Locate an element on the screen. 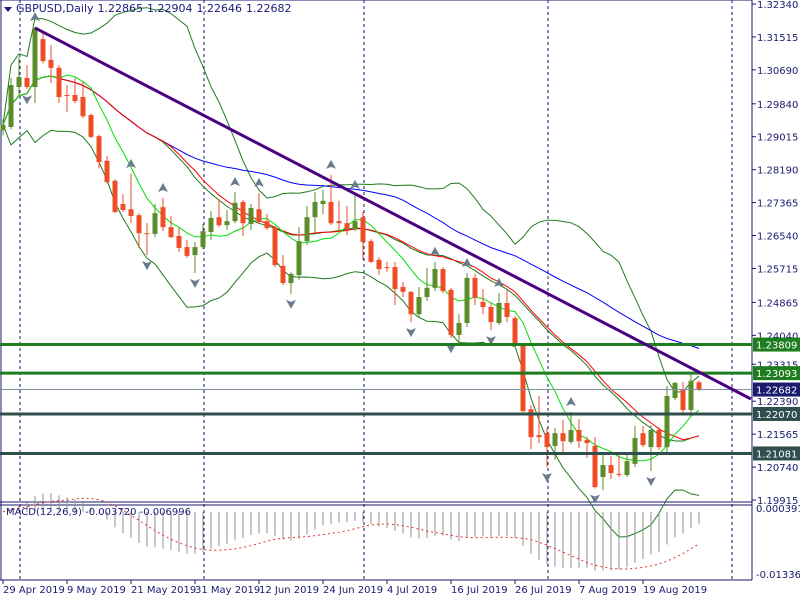 Image resolution: width=800 pixels, height=600 pixels. macd-signal-line is located at coordinates (351, 533).